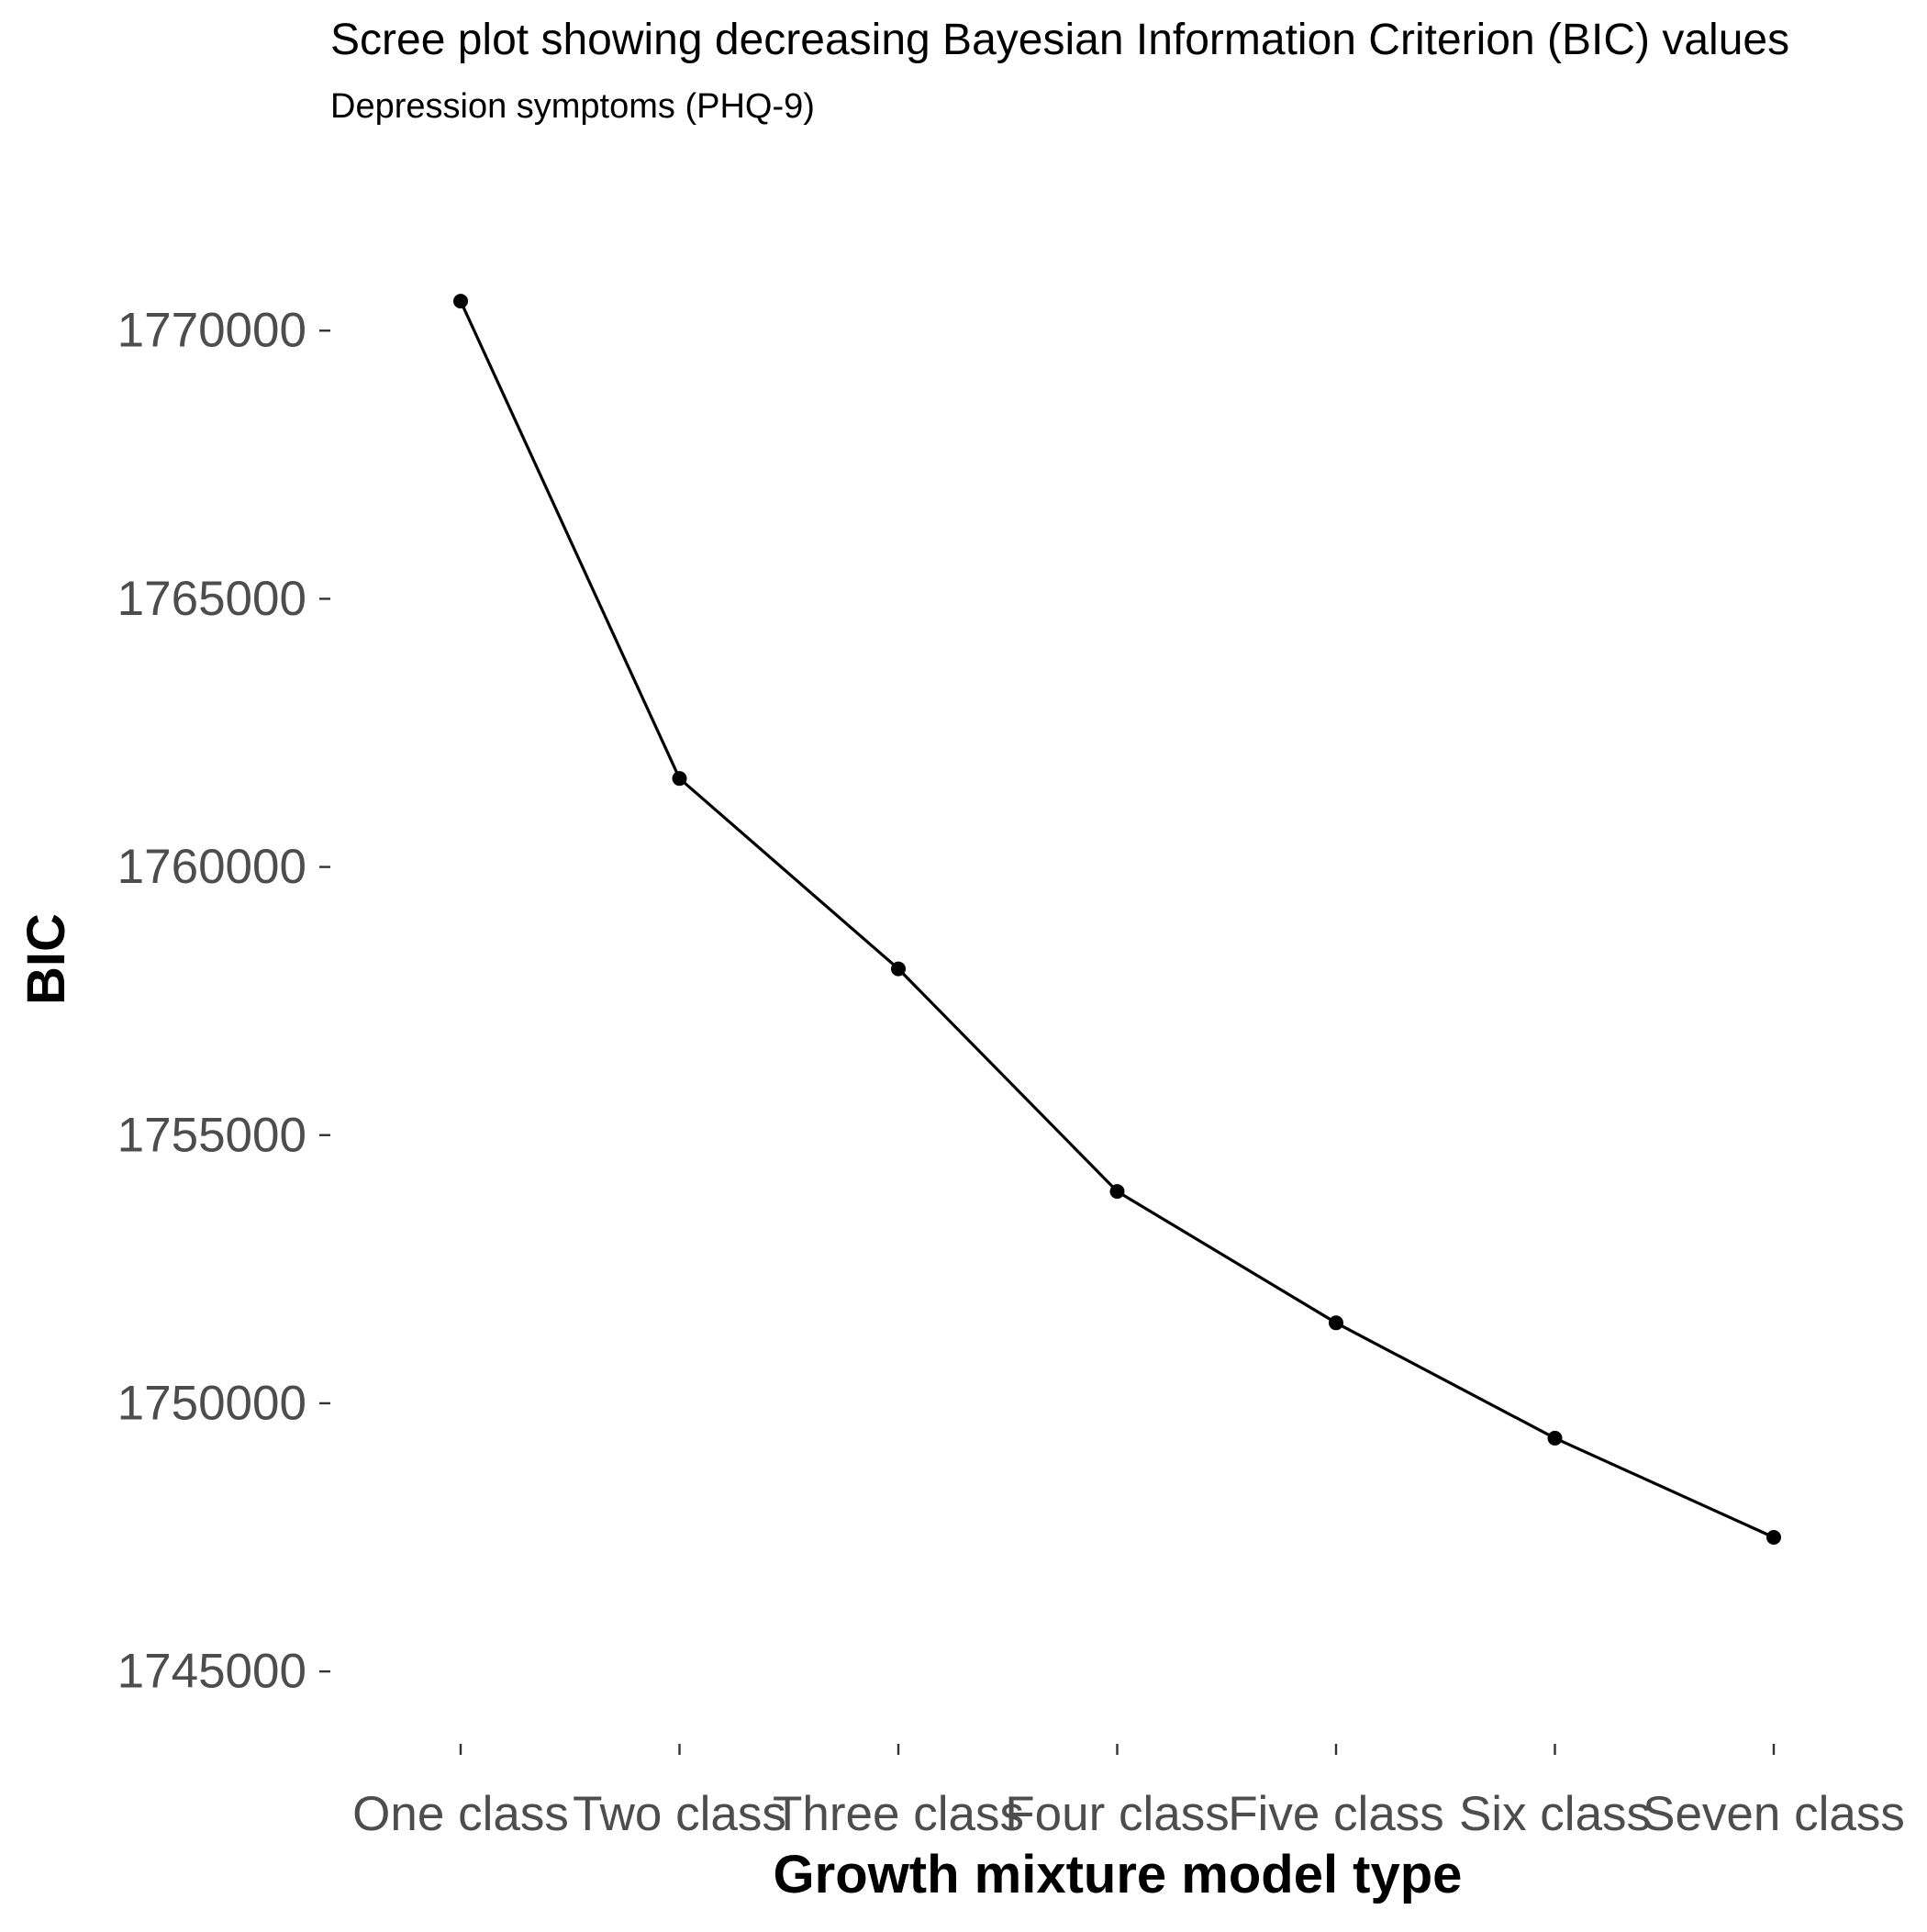  Describe the element at coordinates (211, 1135) in the screenshot. I see `y-tick-label: 1755000` at that location.